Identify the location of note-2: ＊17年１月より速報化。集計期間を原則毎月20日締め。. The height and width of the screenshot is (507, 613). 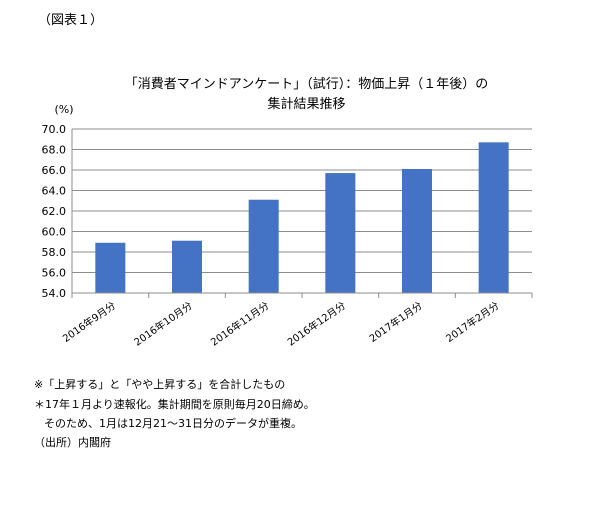
(174, 404).